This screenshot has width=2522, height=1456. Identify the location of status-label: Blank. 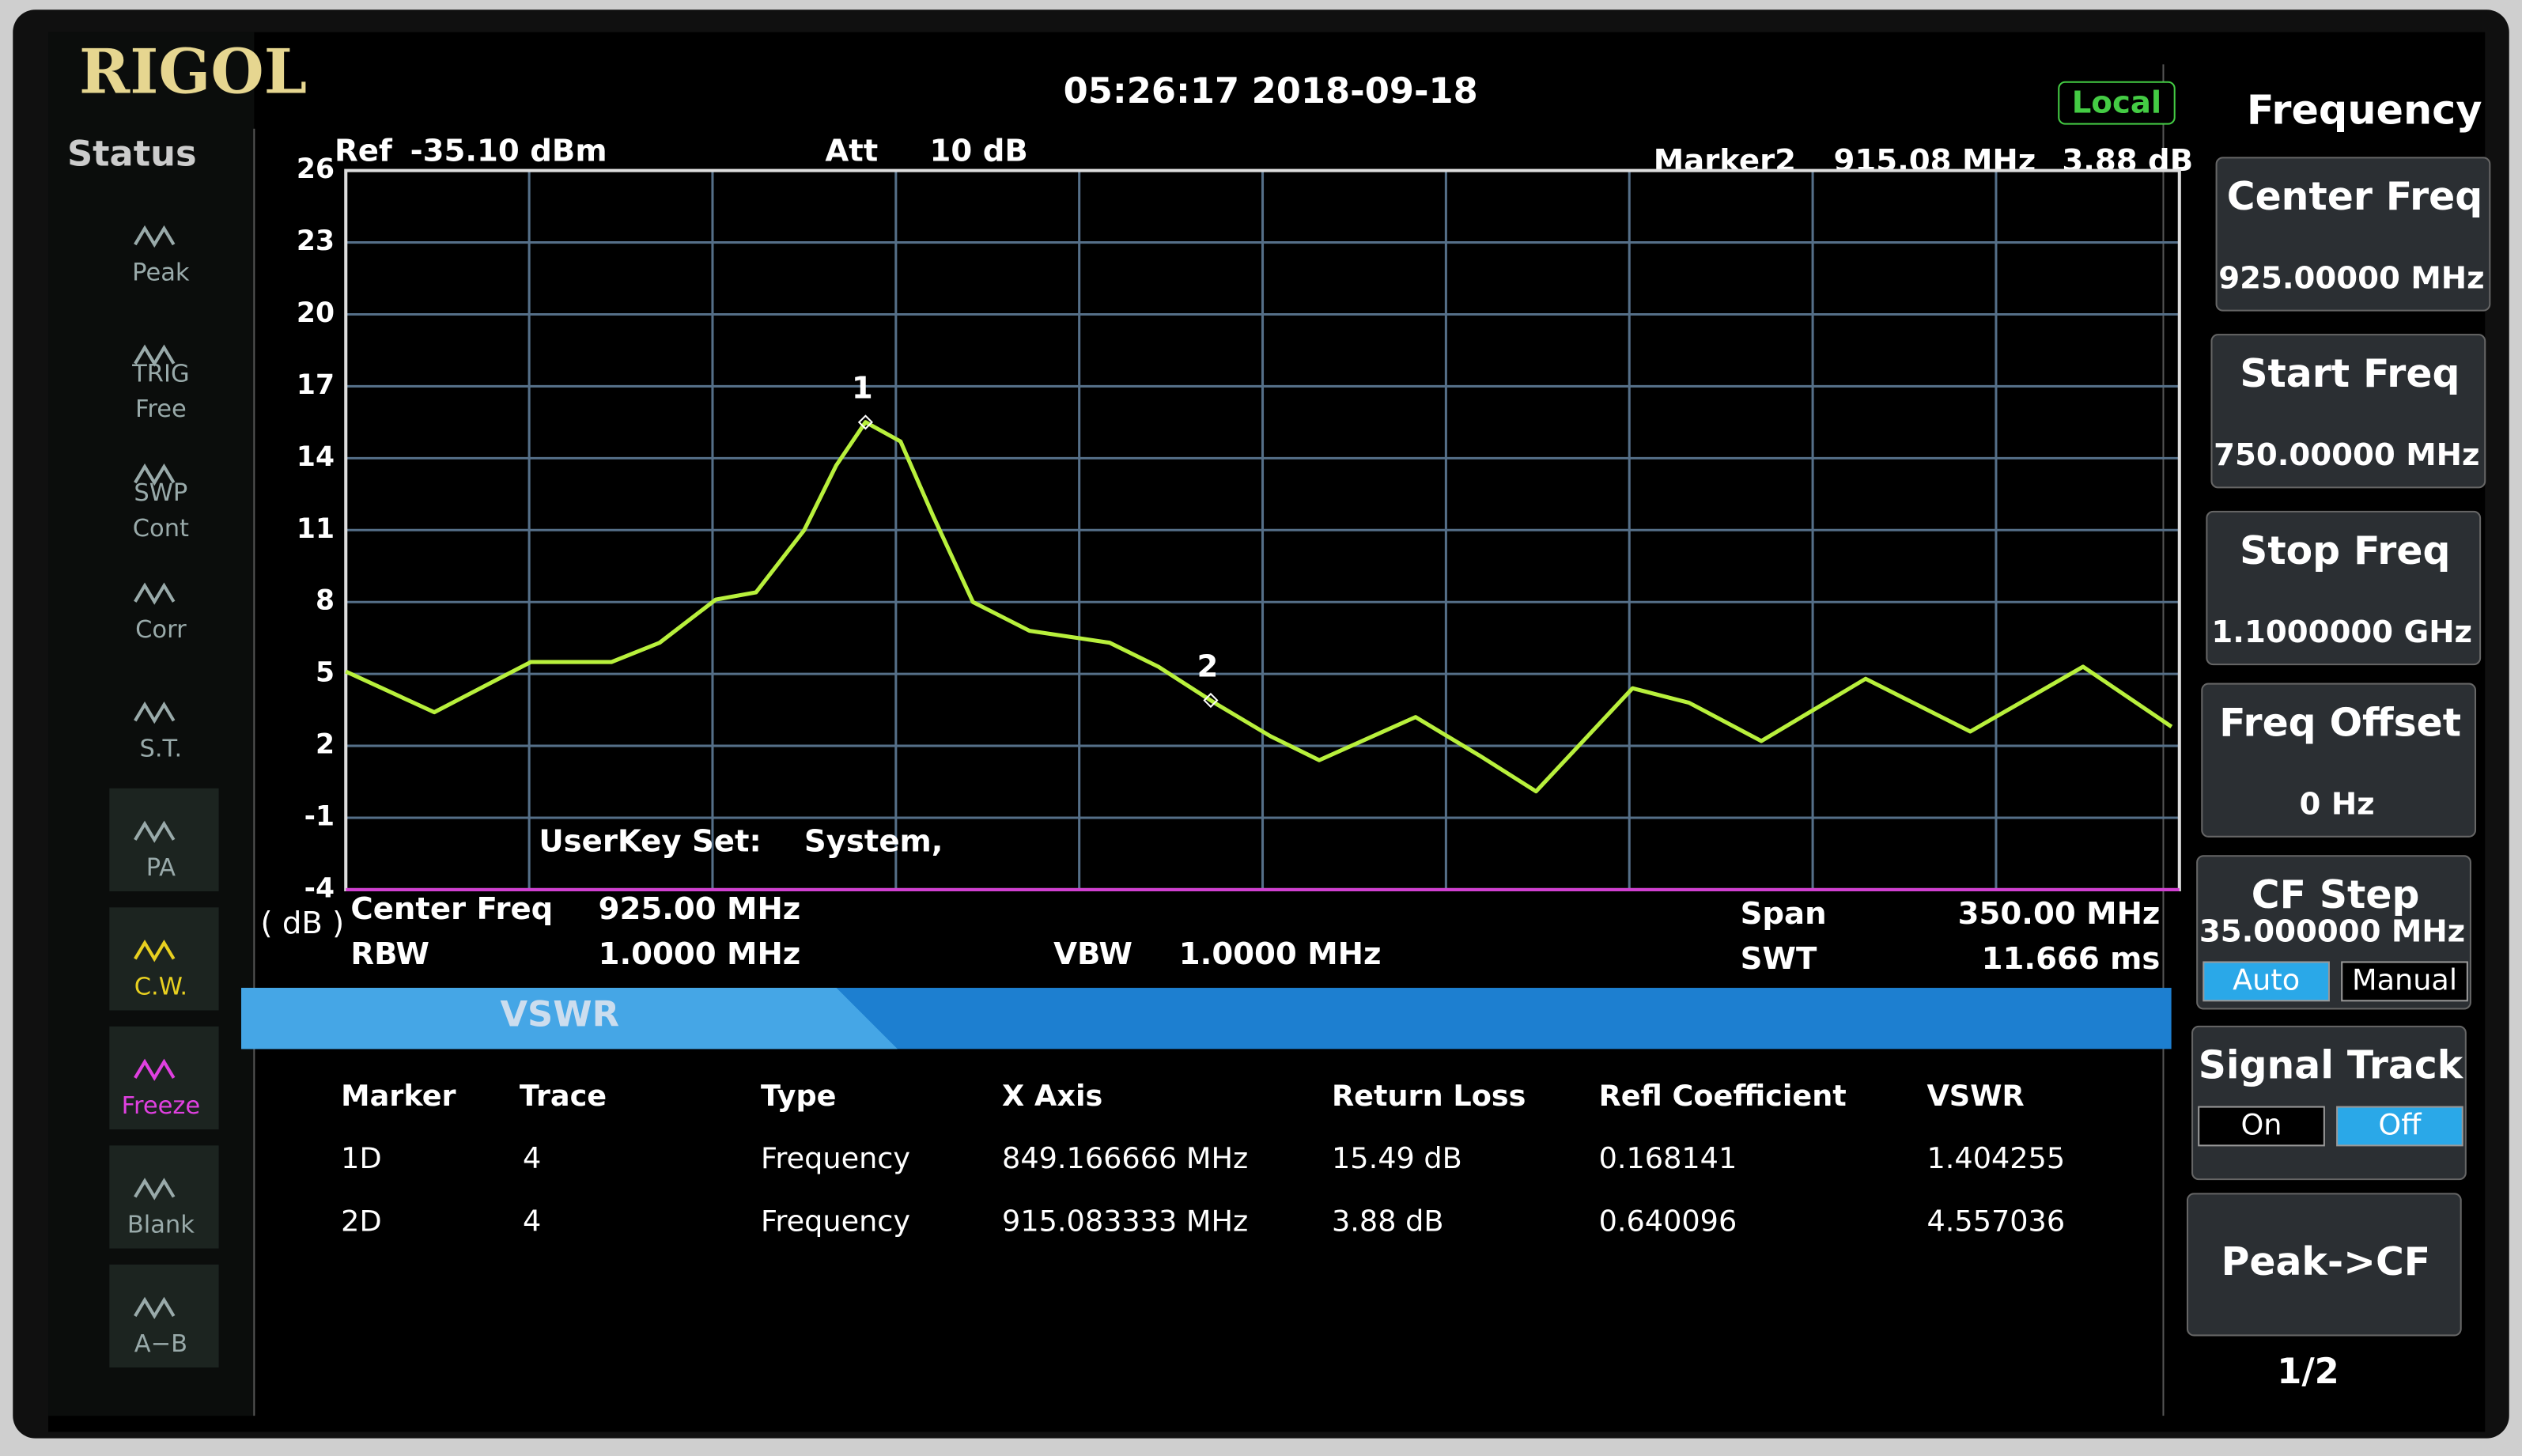
(161, 1225).